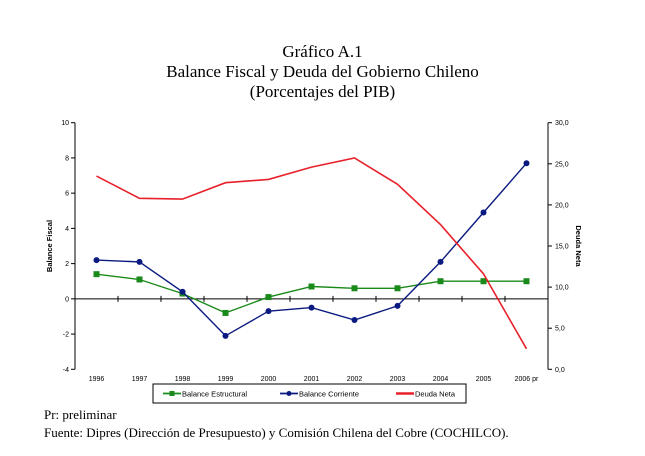 The image size is (645, 456). What do you see at coordinates (66, 370) in the screenshot?
I see `y-tick-label-left: -4` at bounding box center [66, 370].